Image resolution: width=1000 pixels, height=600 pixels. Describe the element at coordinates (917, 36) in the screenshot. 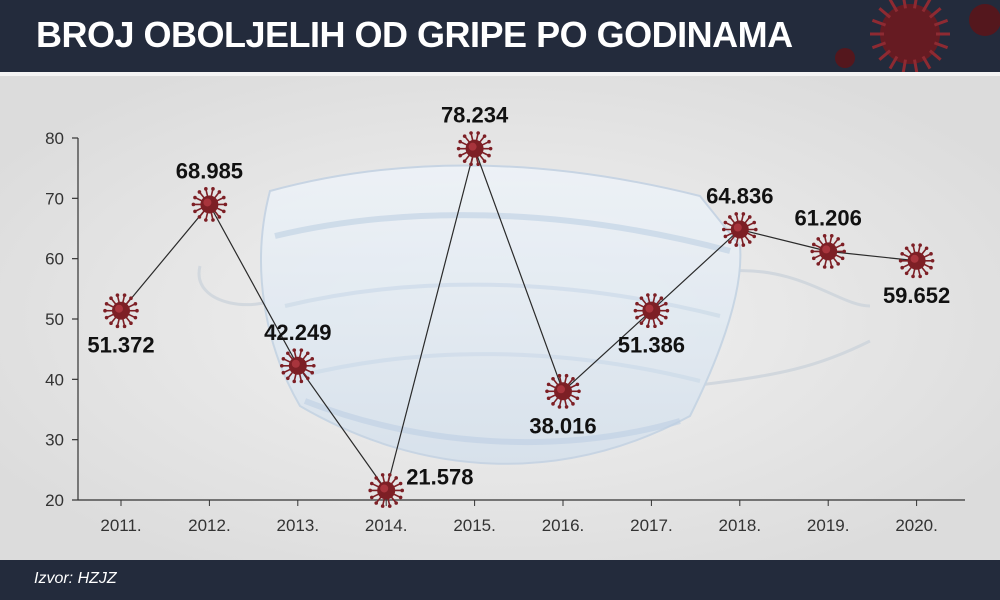

I see `virus-illustration-icon` at that location.